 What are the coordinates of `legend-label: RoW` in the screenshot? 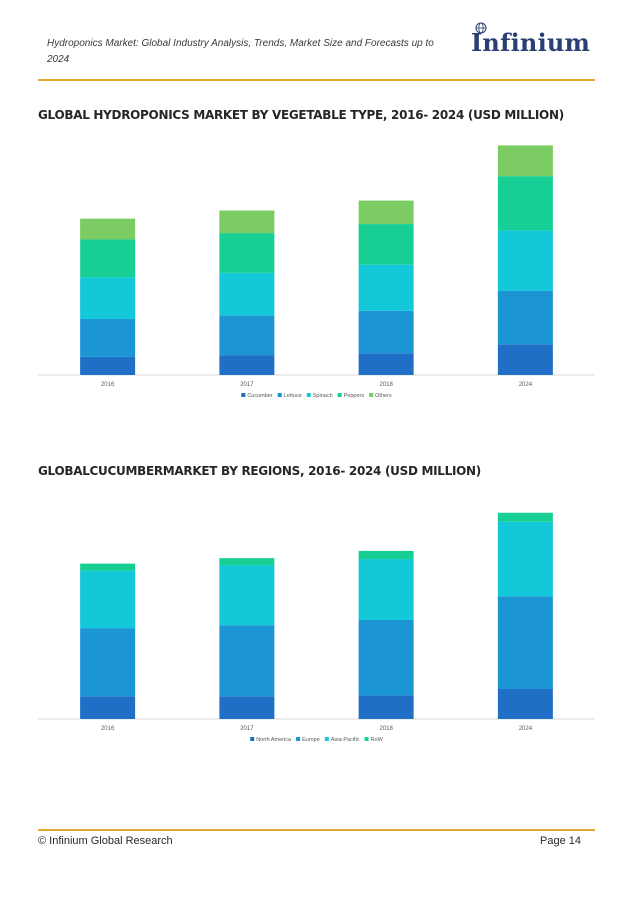 It's located at (377, 740).